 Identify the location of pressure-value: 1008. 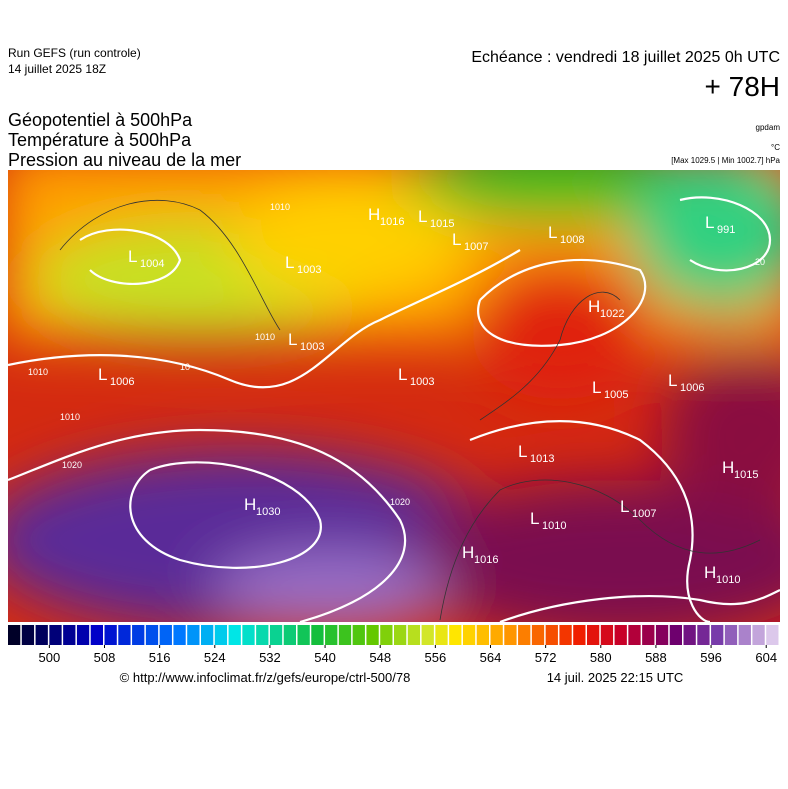
(572, 240).